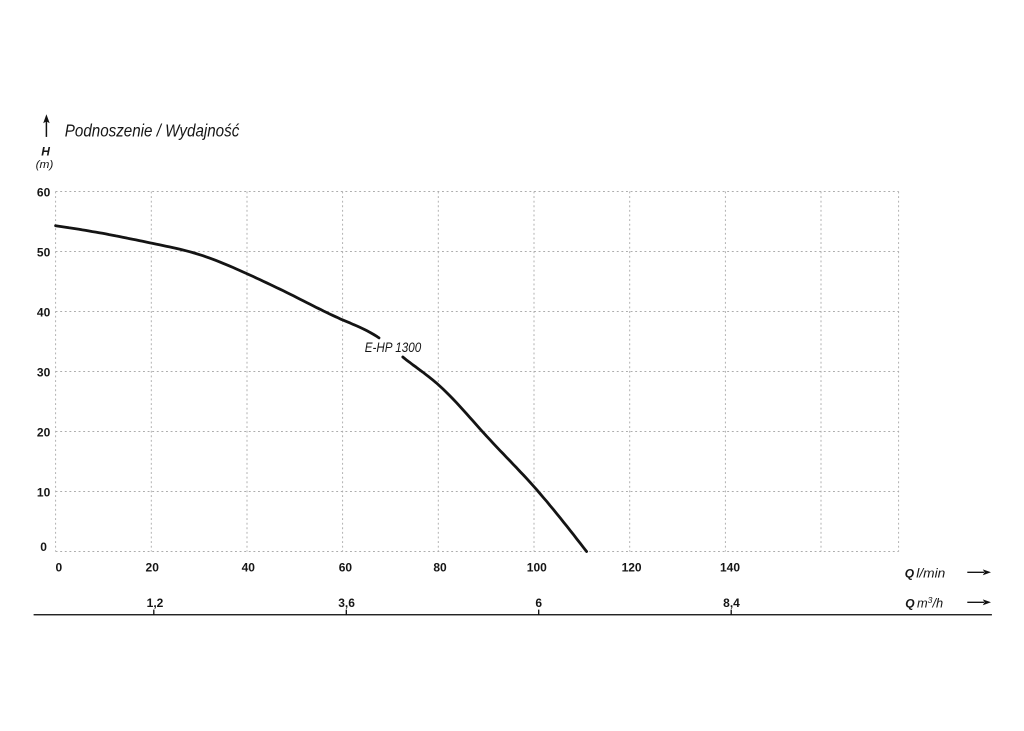  Describe the element at coordinates (930, 572) in the screenshot. I see `svg-text: l/min` at that location.